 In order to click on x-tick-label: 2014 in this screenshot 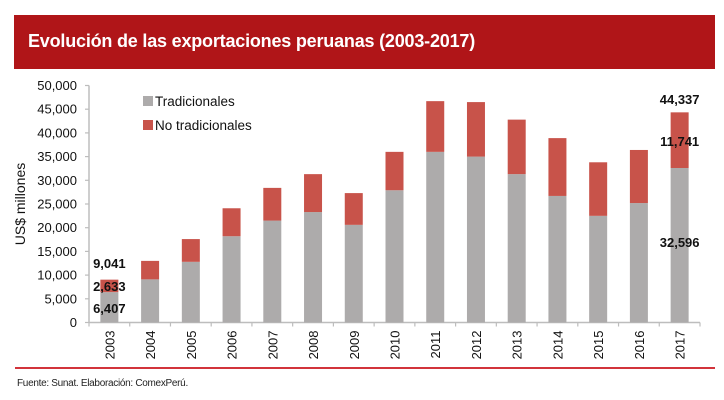, I will do `click(557, 345)`.